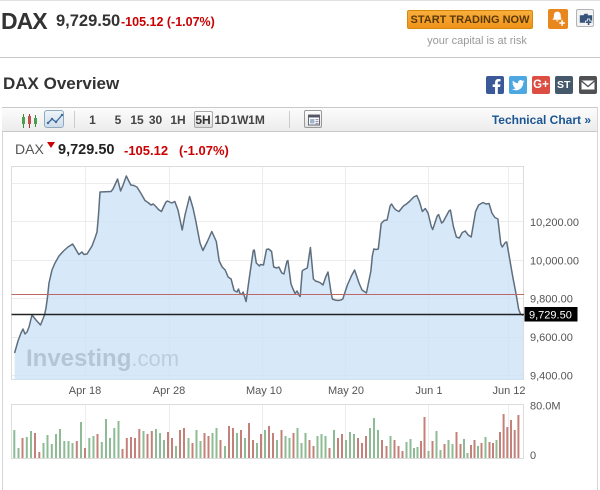 This screenshot has width=600, height=490. Describe the element at coordinates (169, 391) in the screenshot. I see `svg-text: Apr 28` at that location.